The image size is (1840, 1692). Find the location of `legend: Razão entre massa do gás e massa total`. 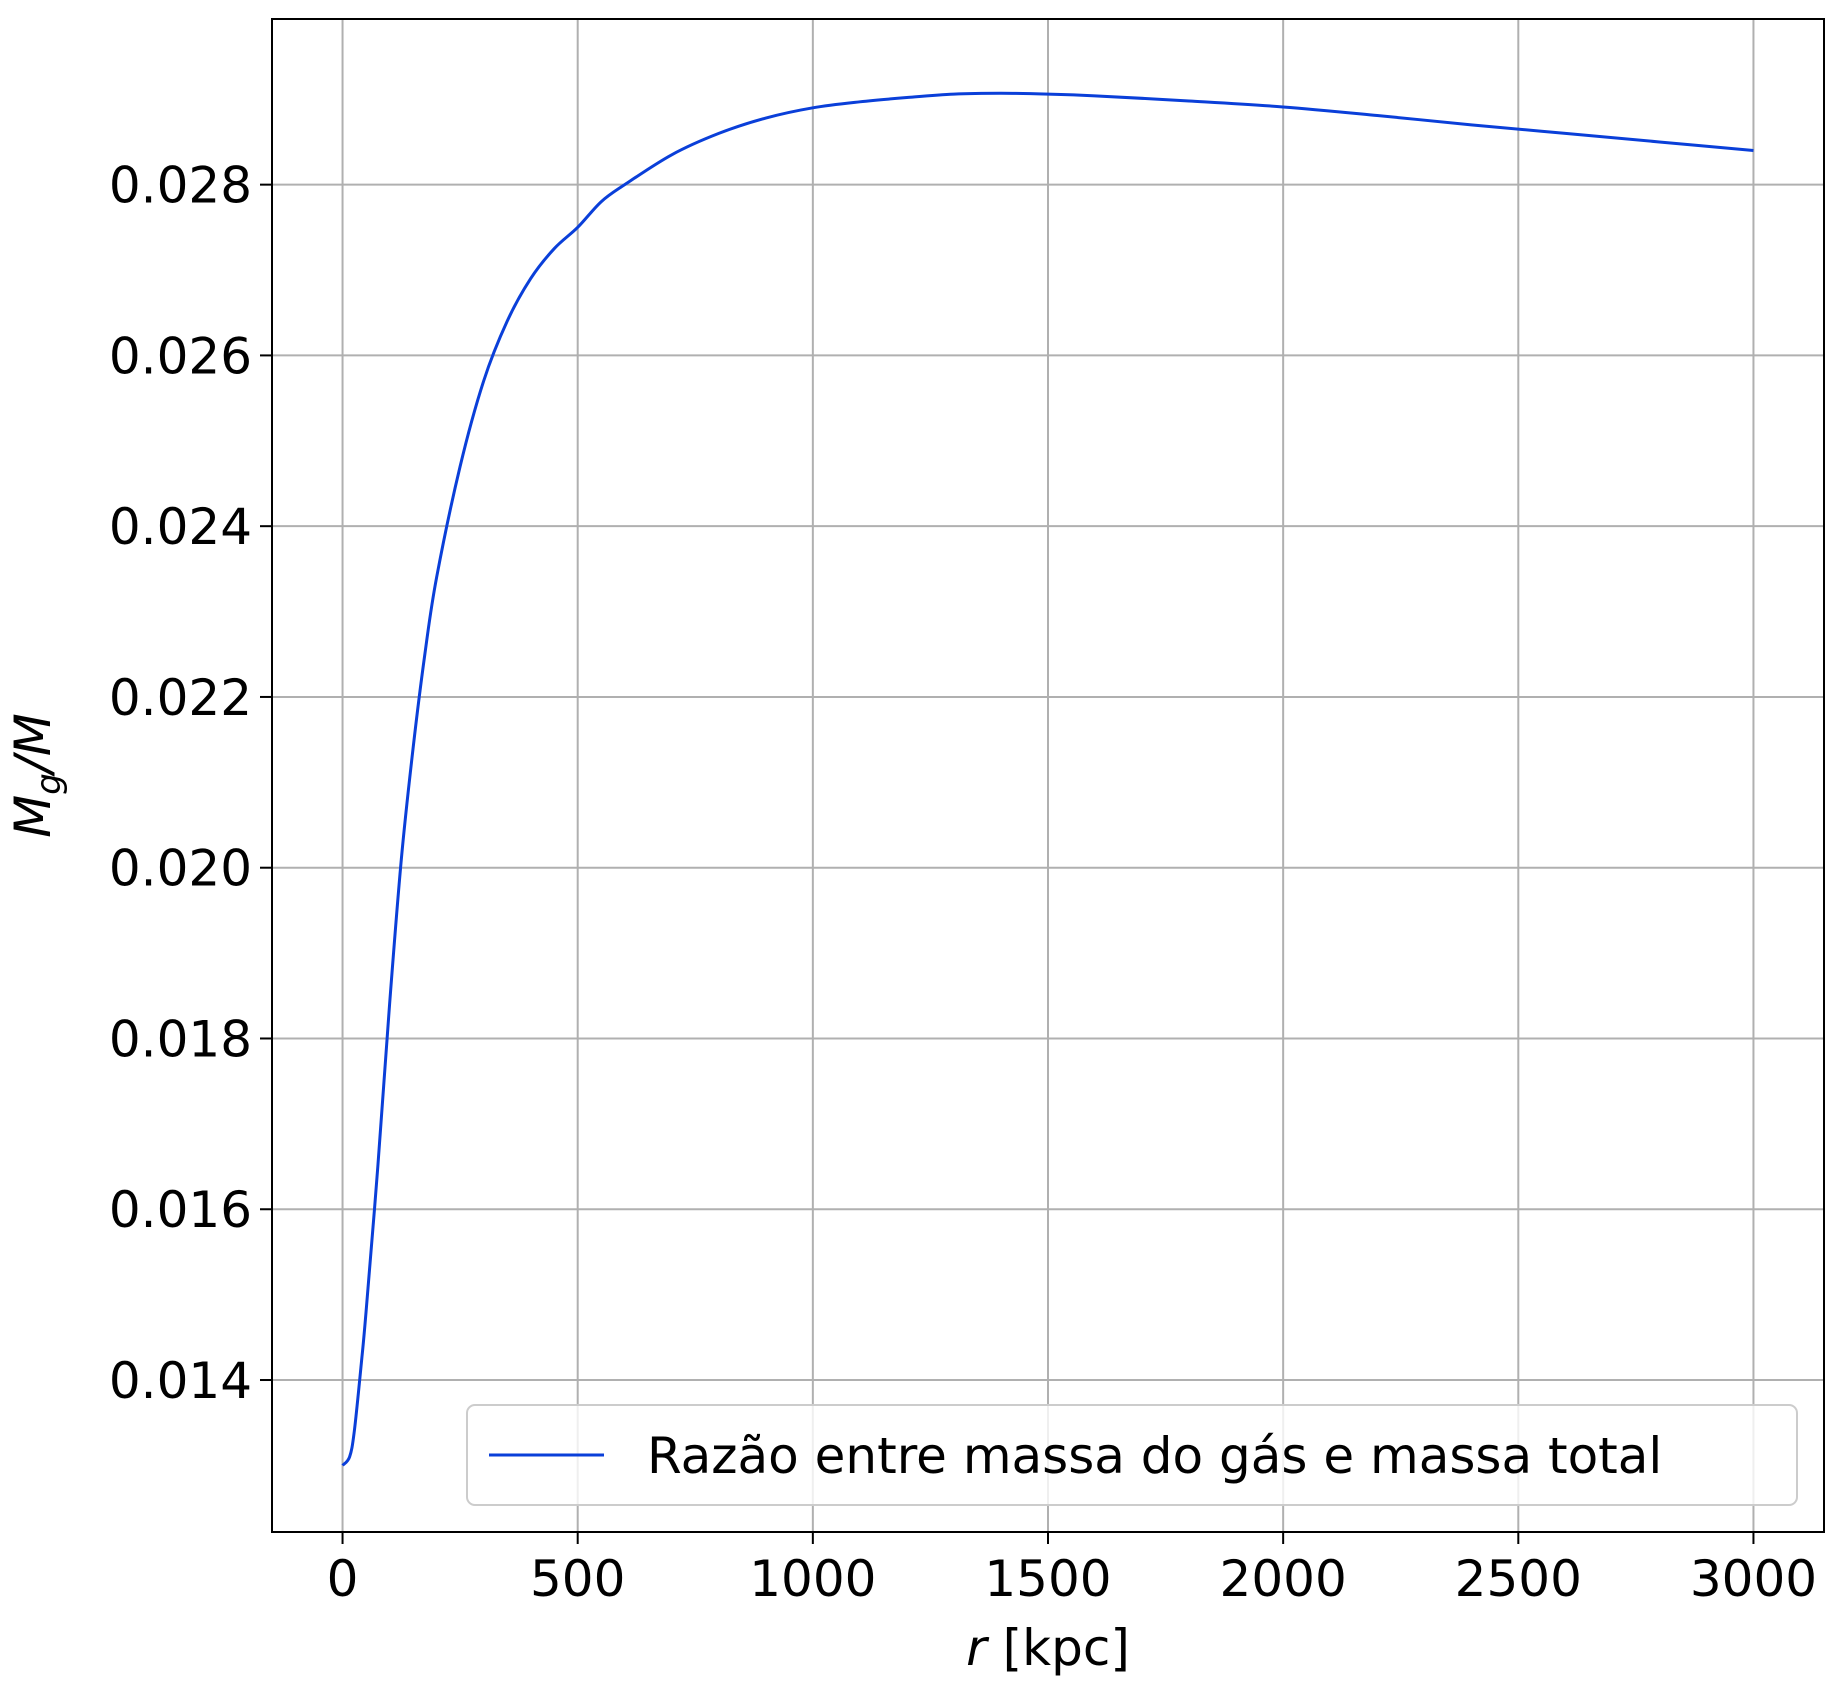

legend: Razão entre massa do gás e massa total is located at coordinates (1132, 1455).